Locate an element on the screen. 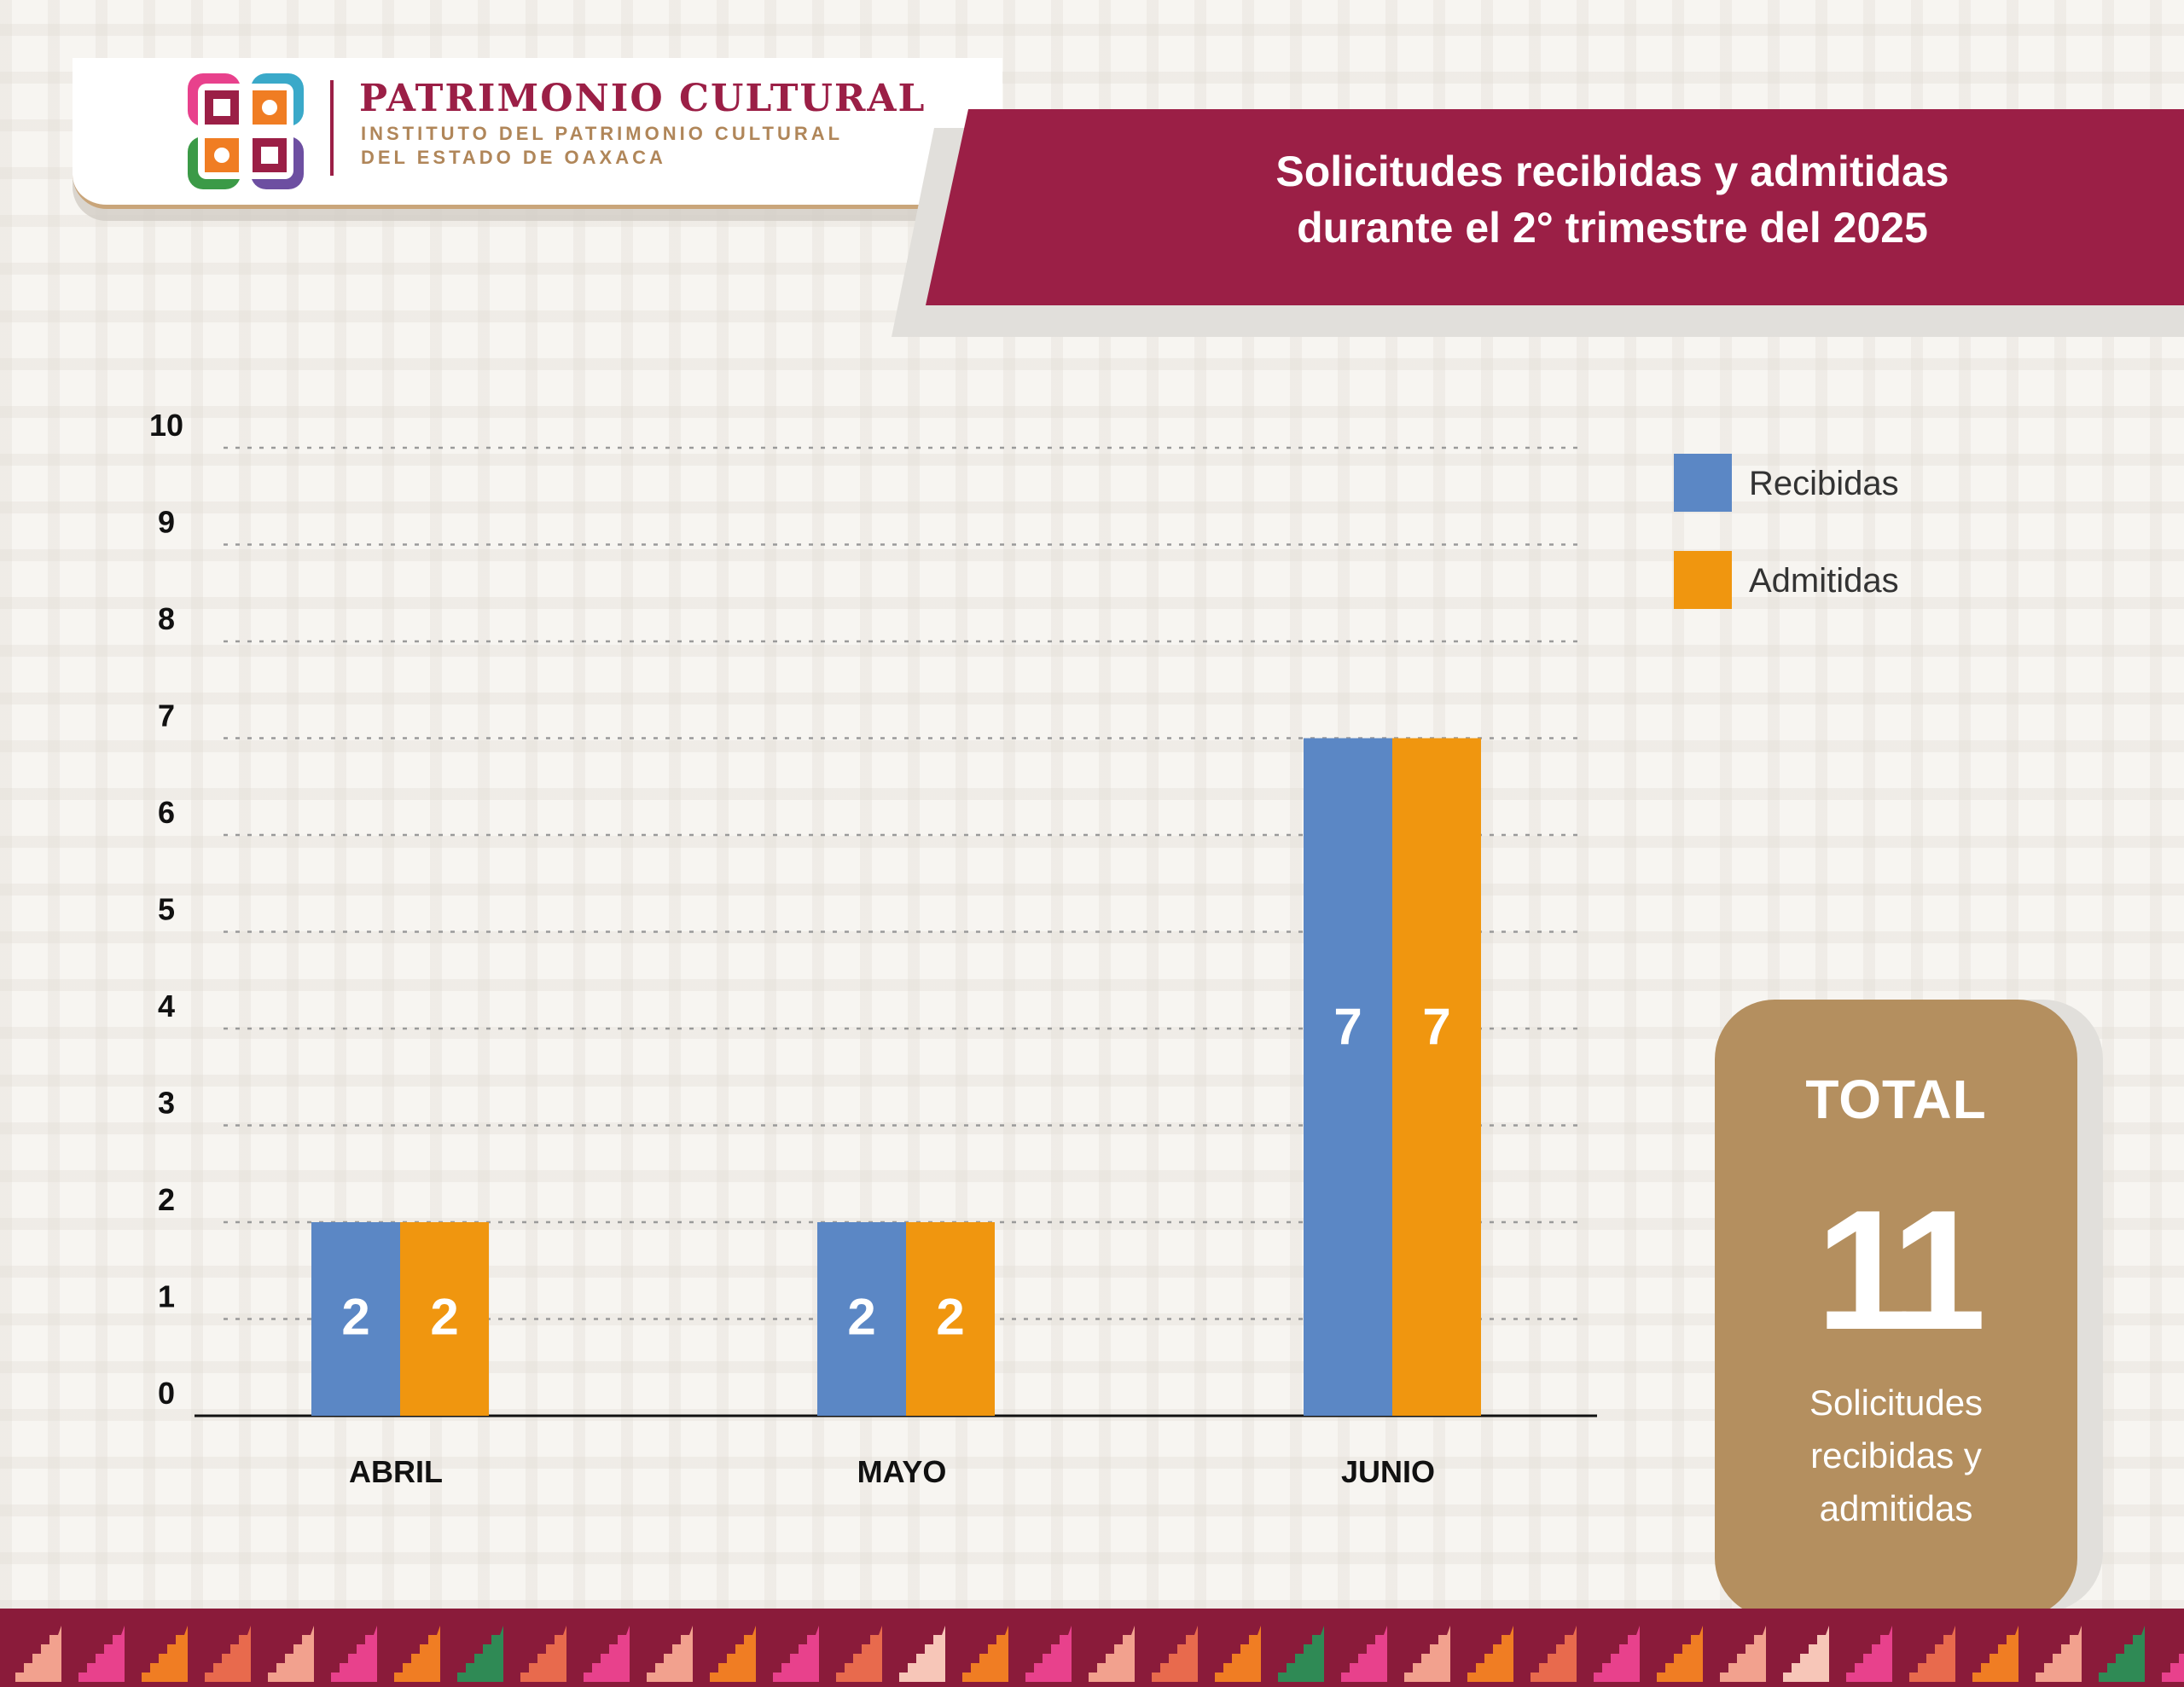  total-desc-line2: recibidas y is located at coordinates (1896, 1455).